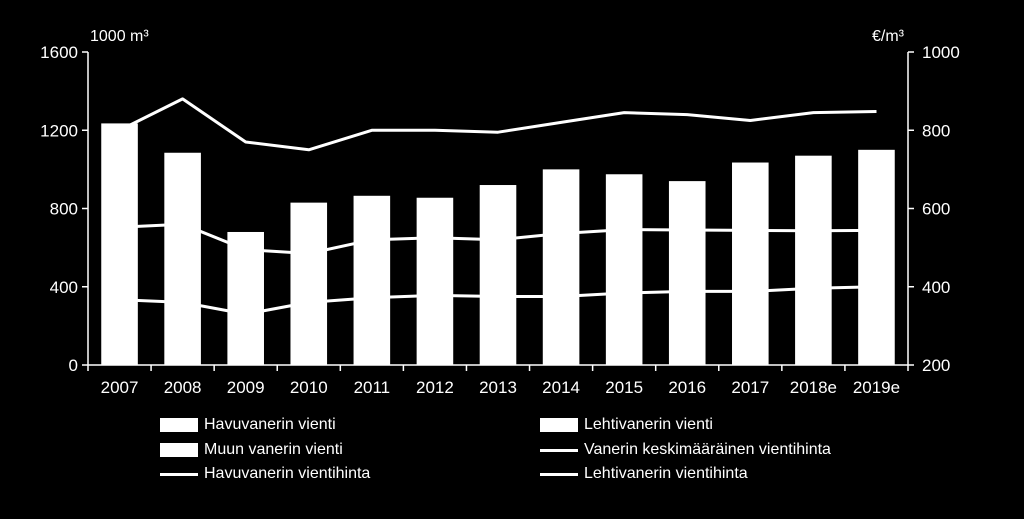  Describe the element at coordinates (941, 52) in the screenshot. I see `right-tick-label: 1000` at that location.